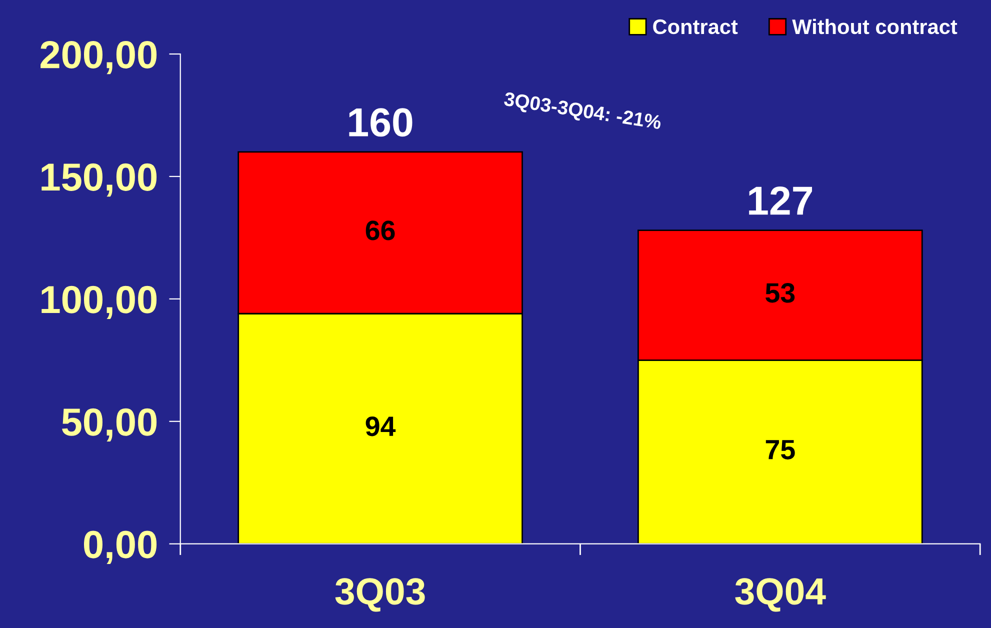 This screenshot has height=628, width=991. I want to click on data-label: 94, so click(381, 426).